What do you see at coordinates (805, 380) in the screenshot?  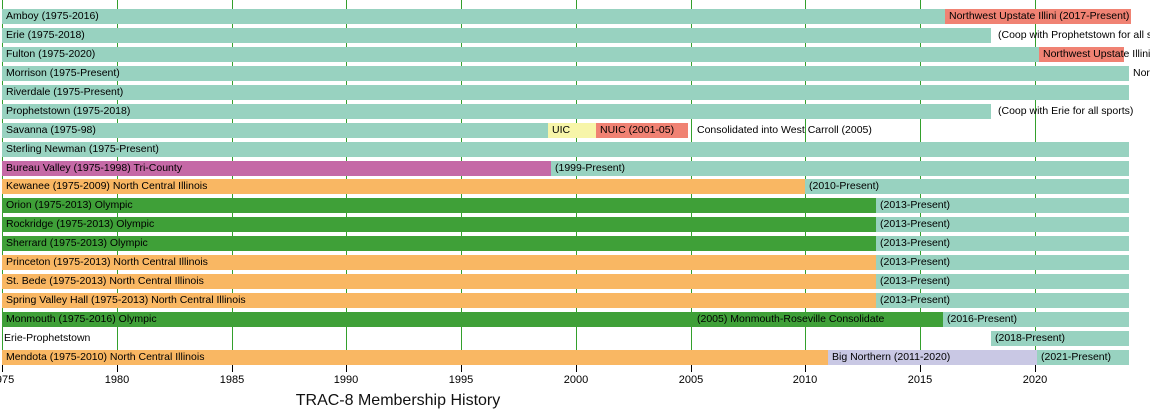 I see `axis-tick-label-2010: 2010` at bounding box center [805, 380].